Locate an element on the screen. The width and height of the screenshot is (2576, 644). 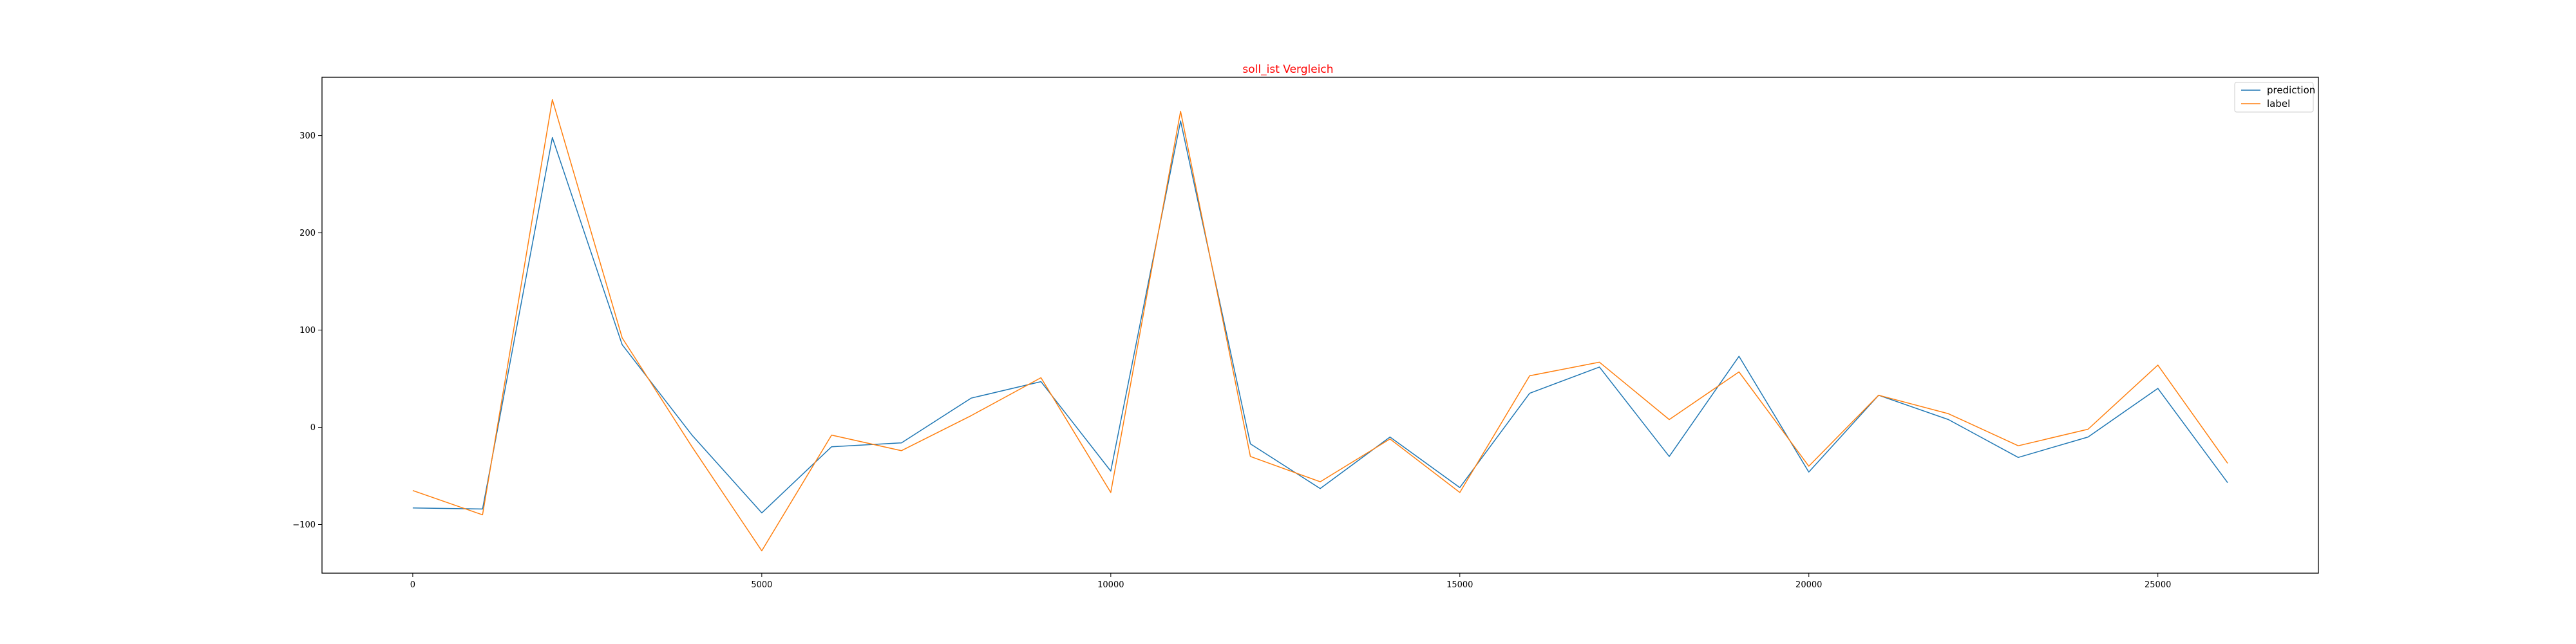
legend: prediction label is located at coordinates (2274, 97).